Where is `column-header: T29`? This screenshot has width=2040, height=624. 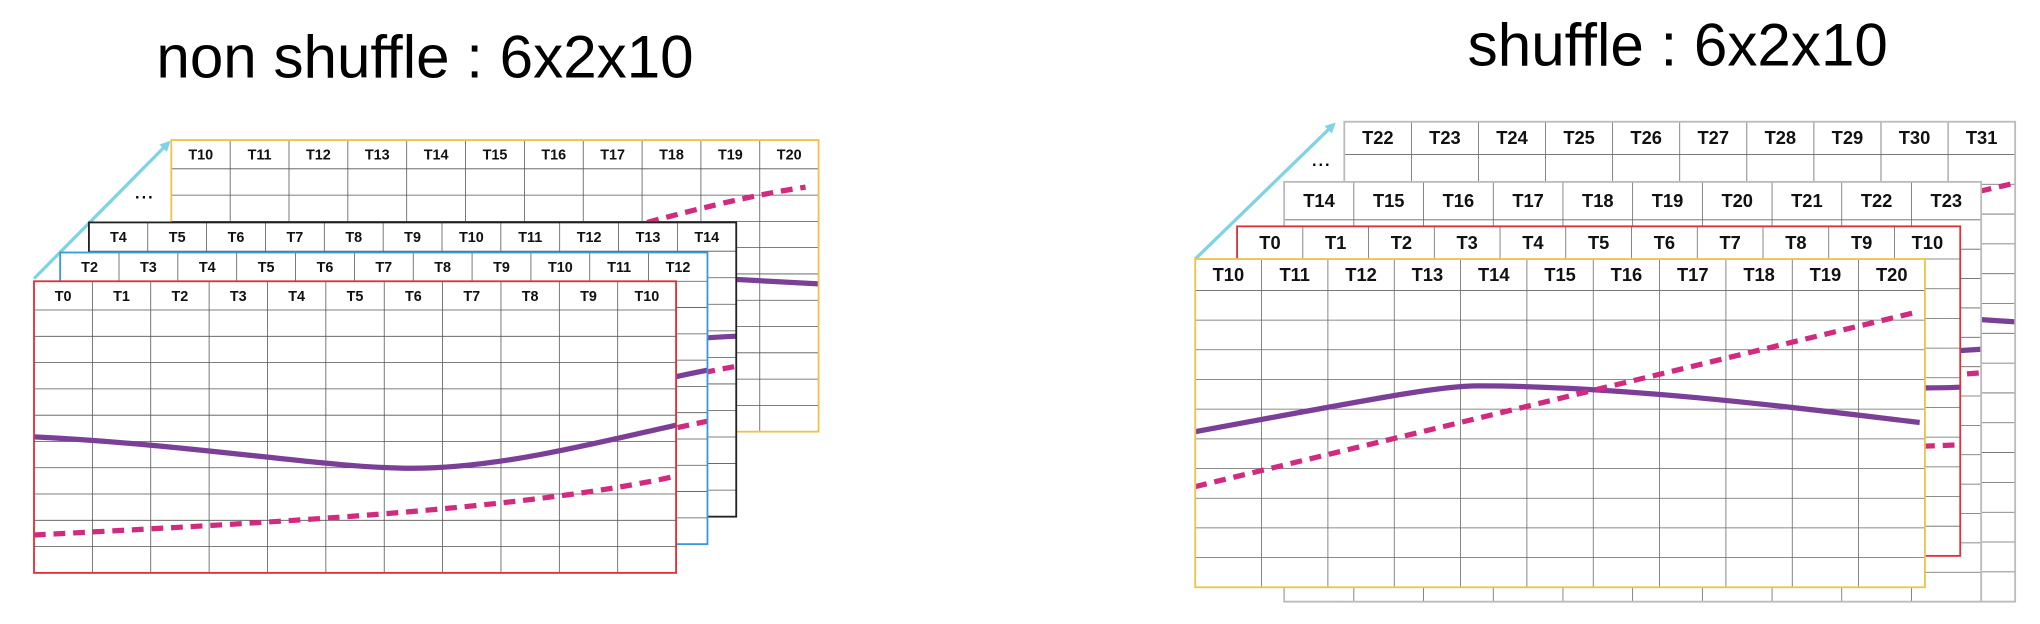 column-header: T29 is located at coordinates (1848, 137).